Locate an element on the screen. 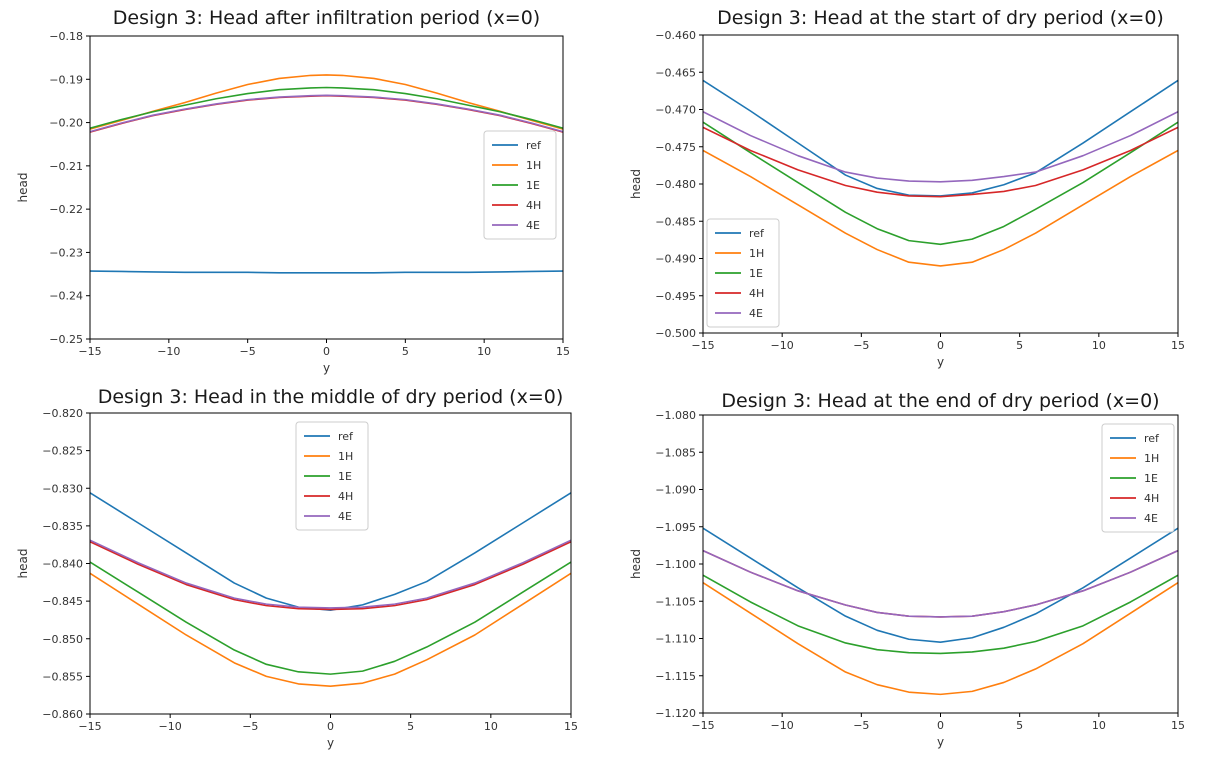 The height and width of the screenshot is (757, 1214). y-tick-label: −0.845 is located at coordinates (62, 601).